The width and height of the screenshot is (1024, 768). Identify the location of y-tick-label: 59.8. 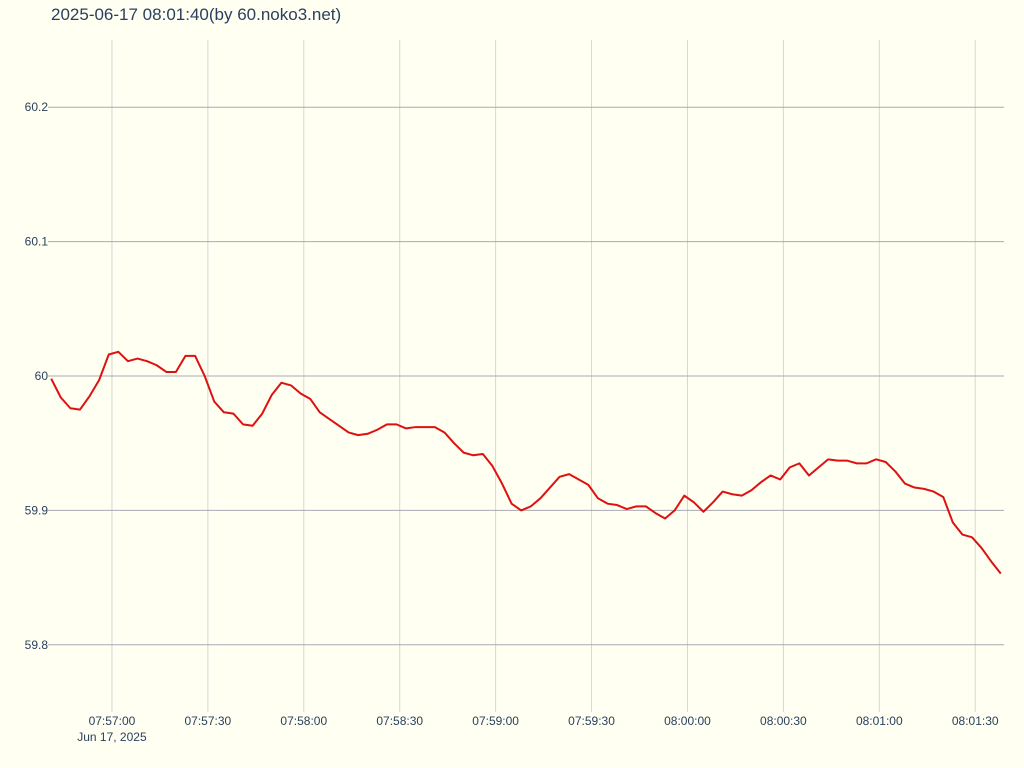
(37, 645).